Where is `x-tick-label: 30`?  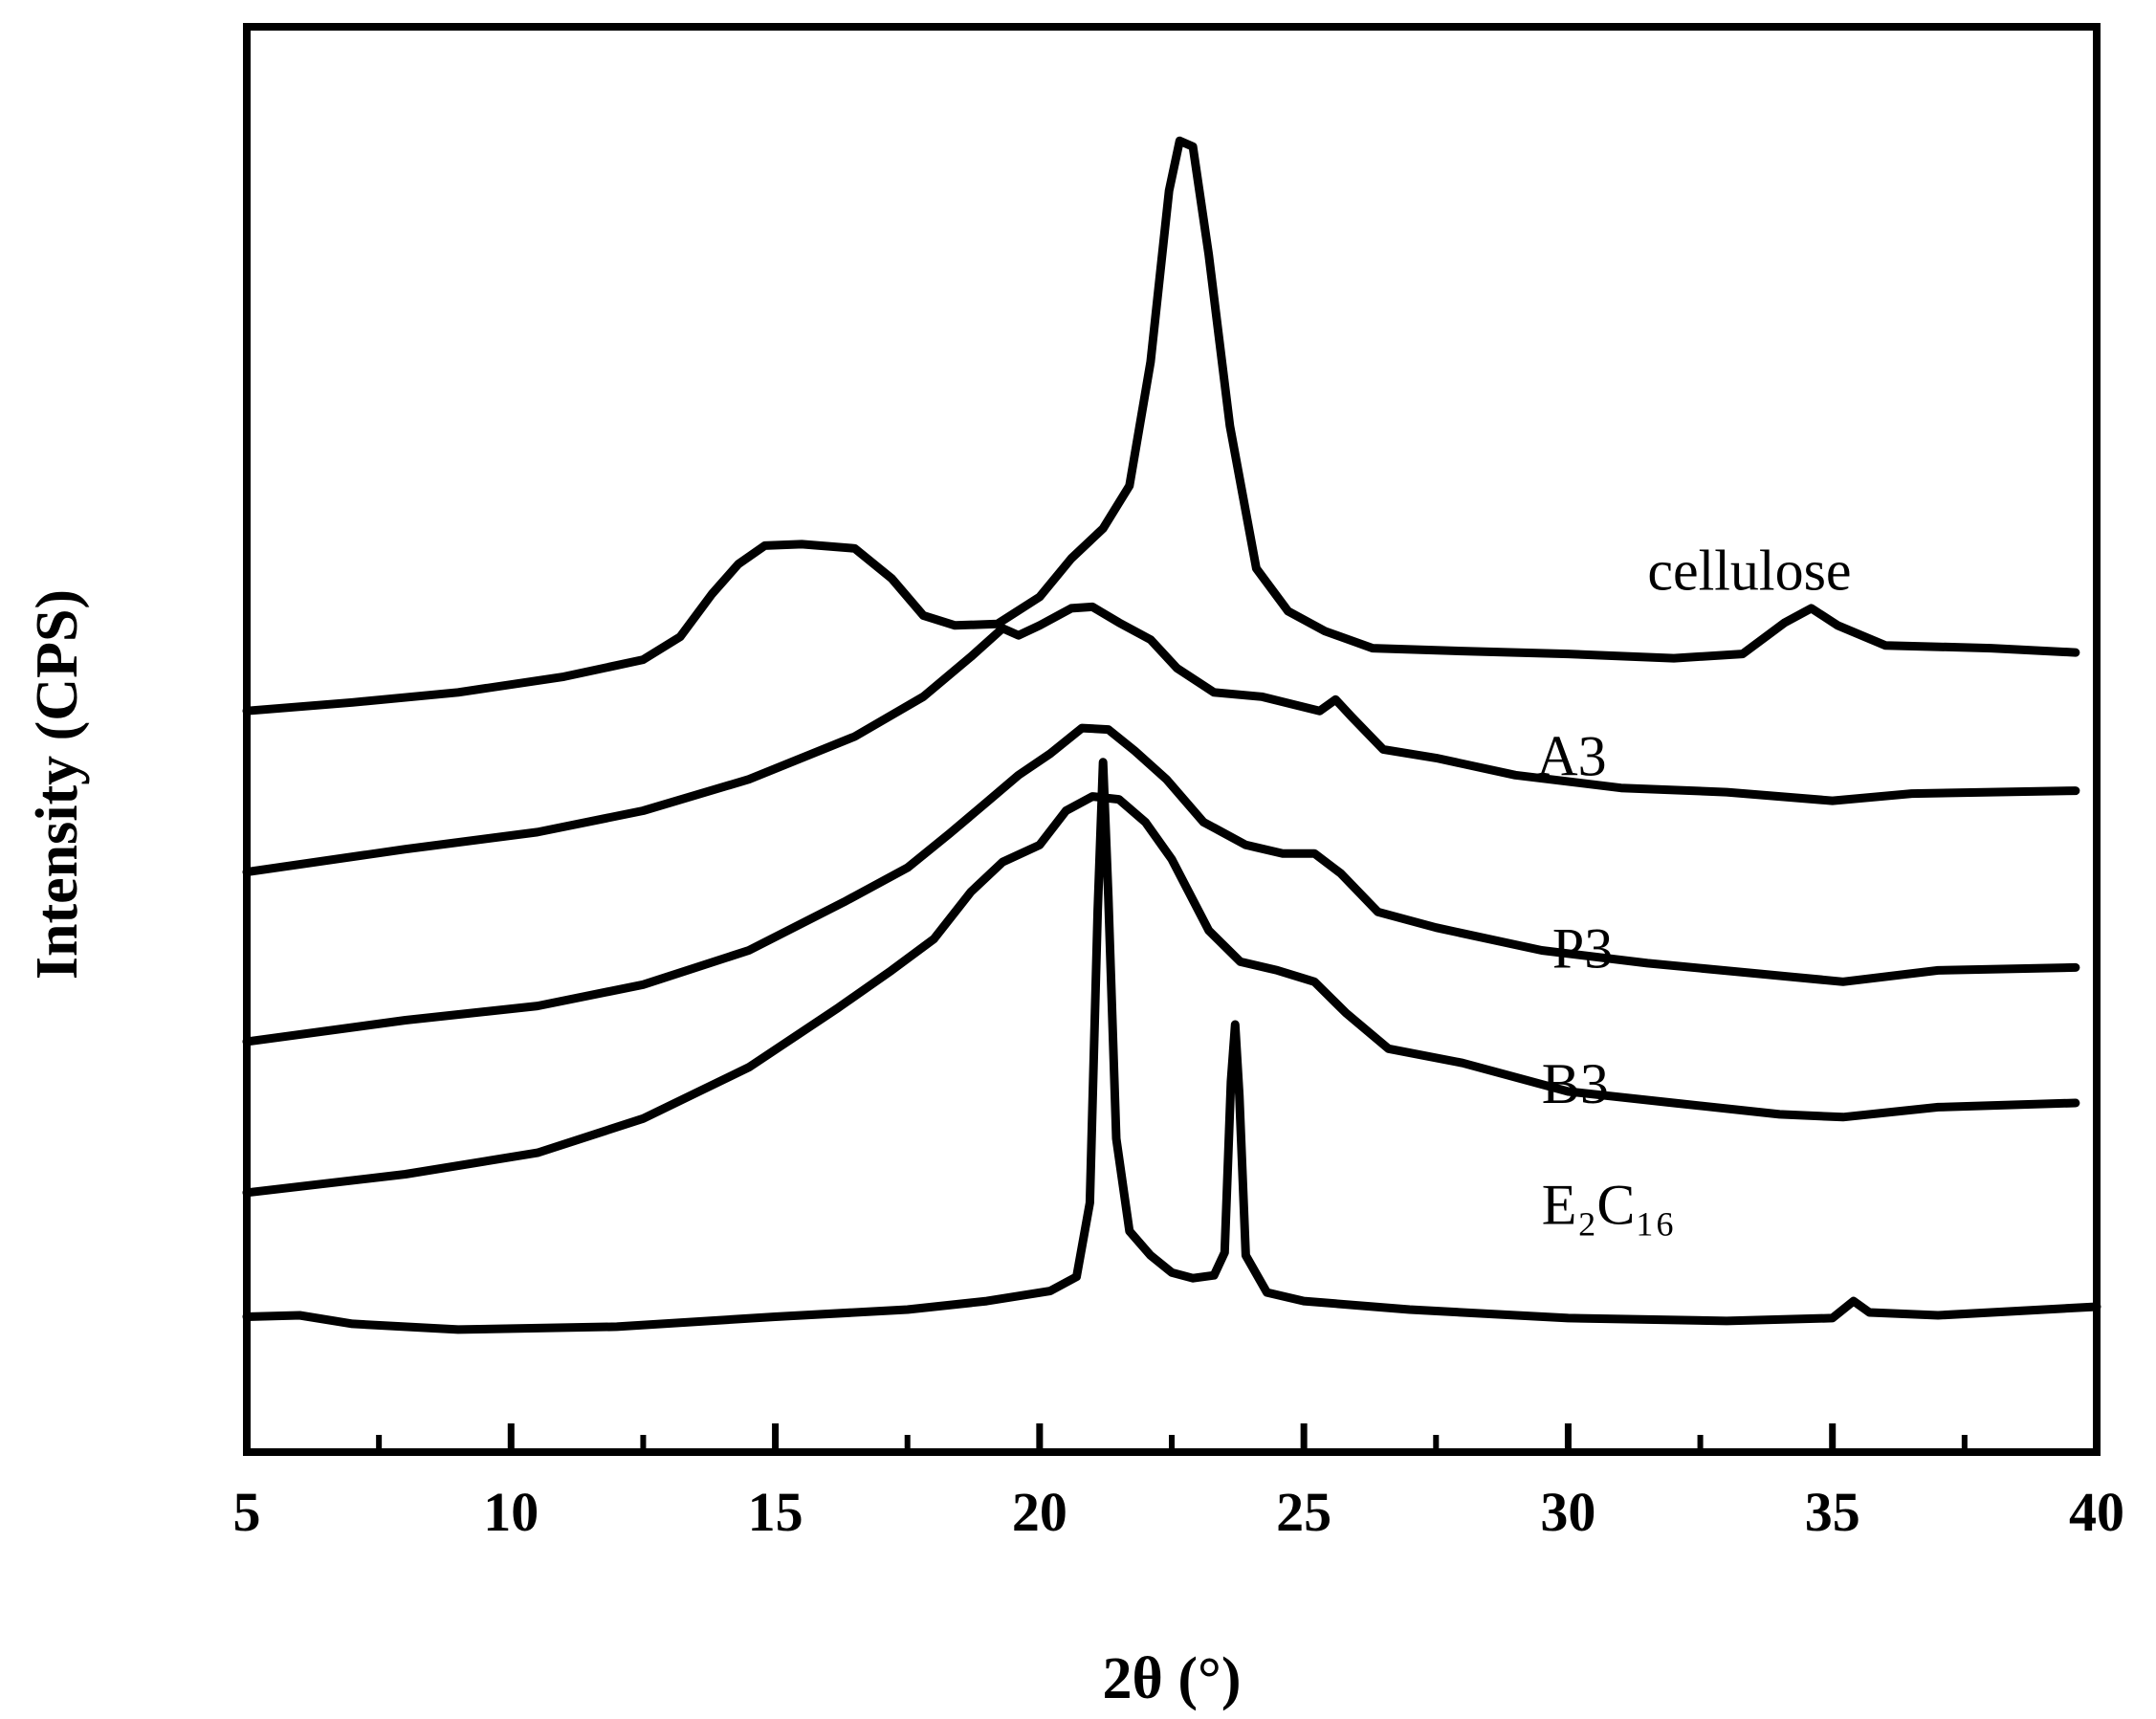 x-tick-label: 30 is located at coordinates (1567, 1512).